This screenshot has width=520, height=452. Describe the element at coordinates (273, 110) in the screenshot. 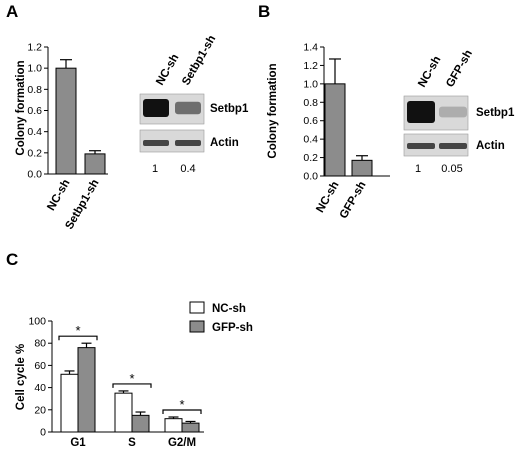

I see `chart-b-ylabel: Colony formation` at that location.